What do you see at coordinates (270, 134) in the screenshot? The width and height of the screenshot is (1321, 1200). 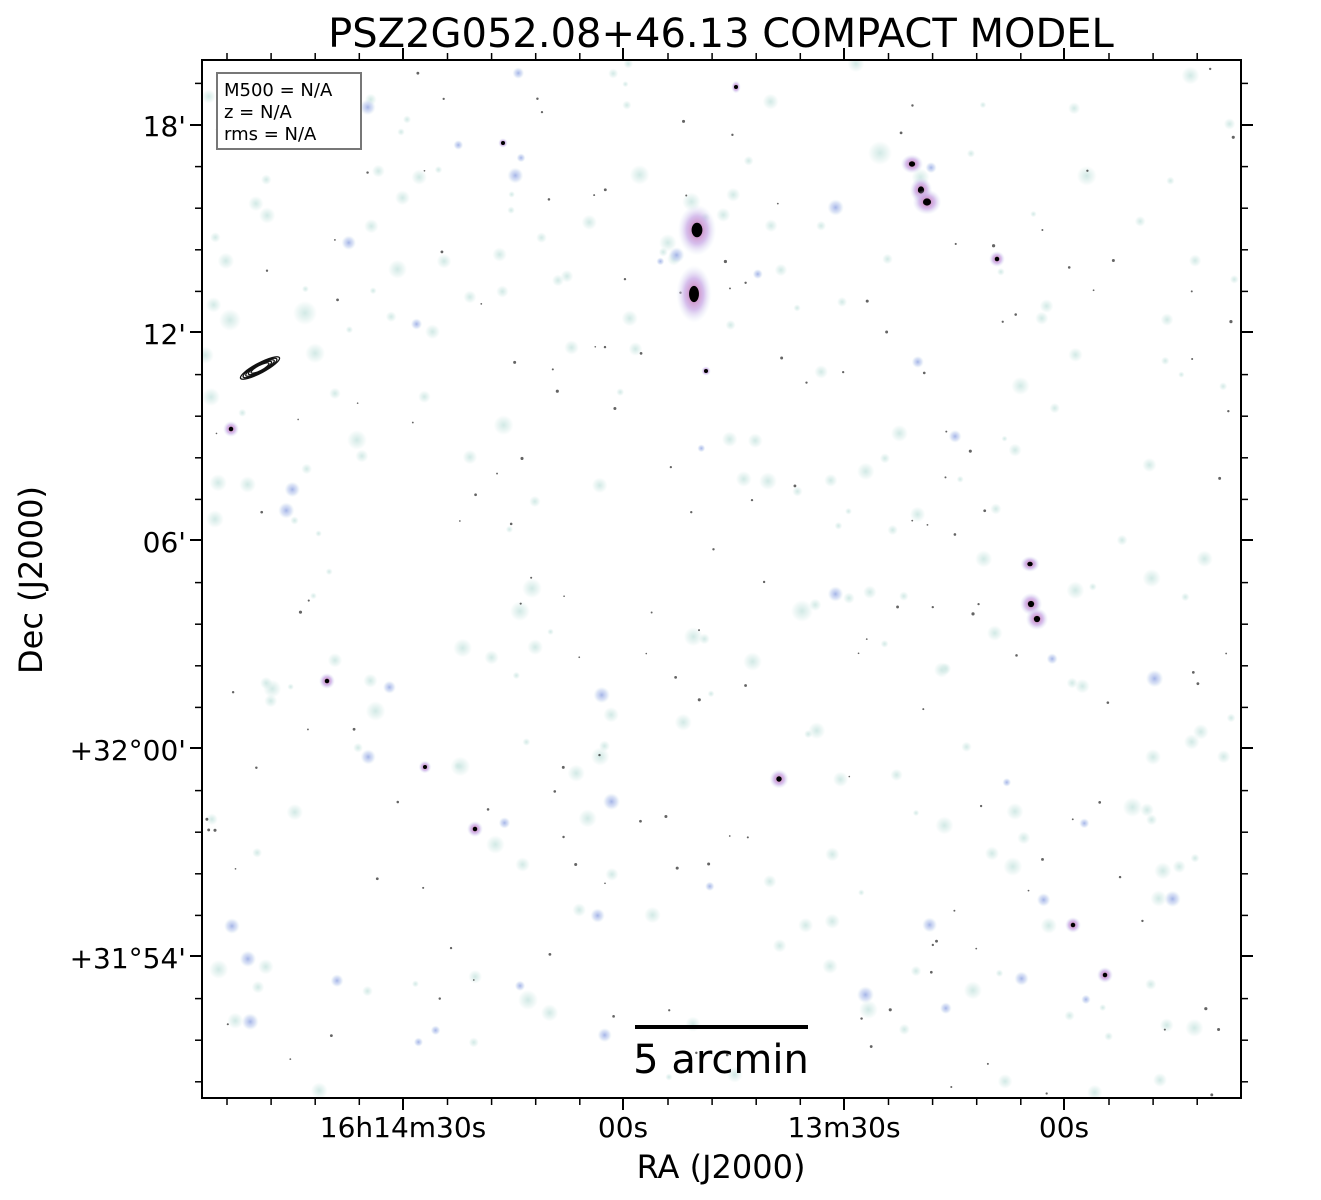 I see `info-rms: rms = N/A` at bounding box center [270, 134].